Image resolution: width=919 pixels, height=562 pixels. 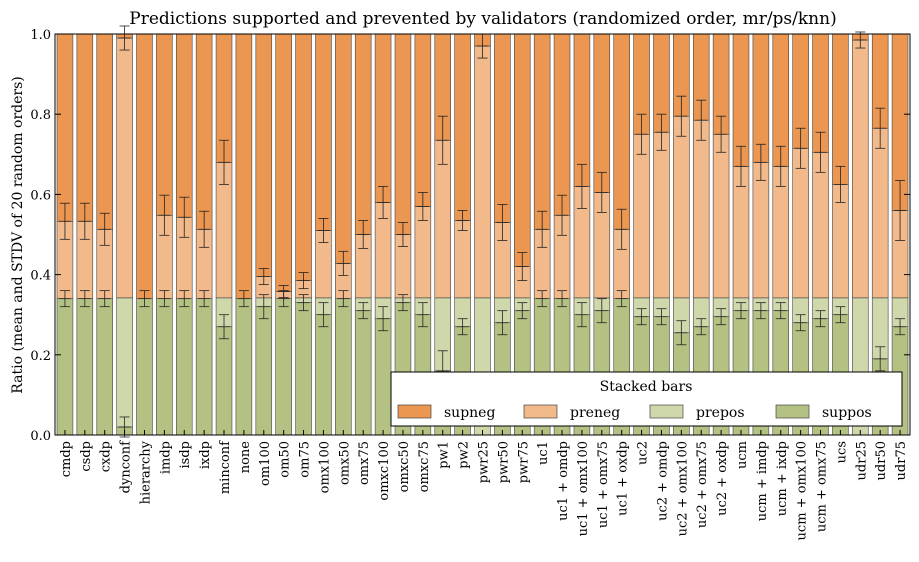 What do you see at coordinates (40, 436) in the screenshot?
I see `y-tick-label: 0.0` at bounding box center [40, 436].